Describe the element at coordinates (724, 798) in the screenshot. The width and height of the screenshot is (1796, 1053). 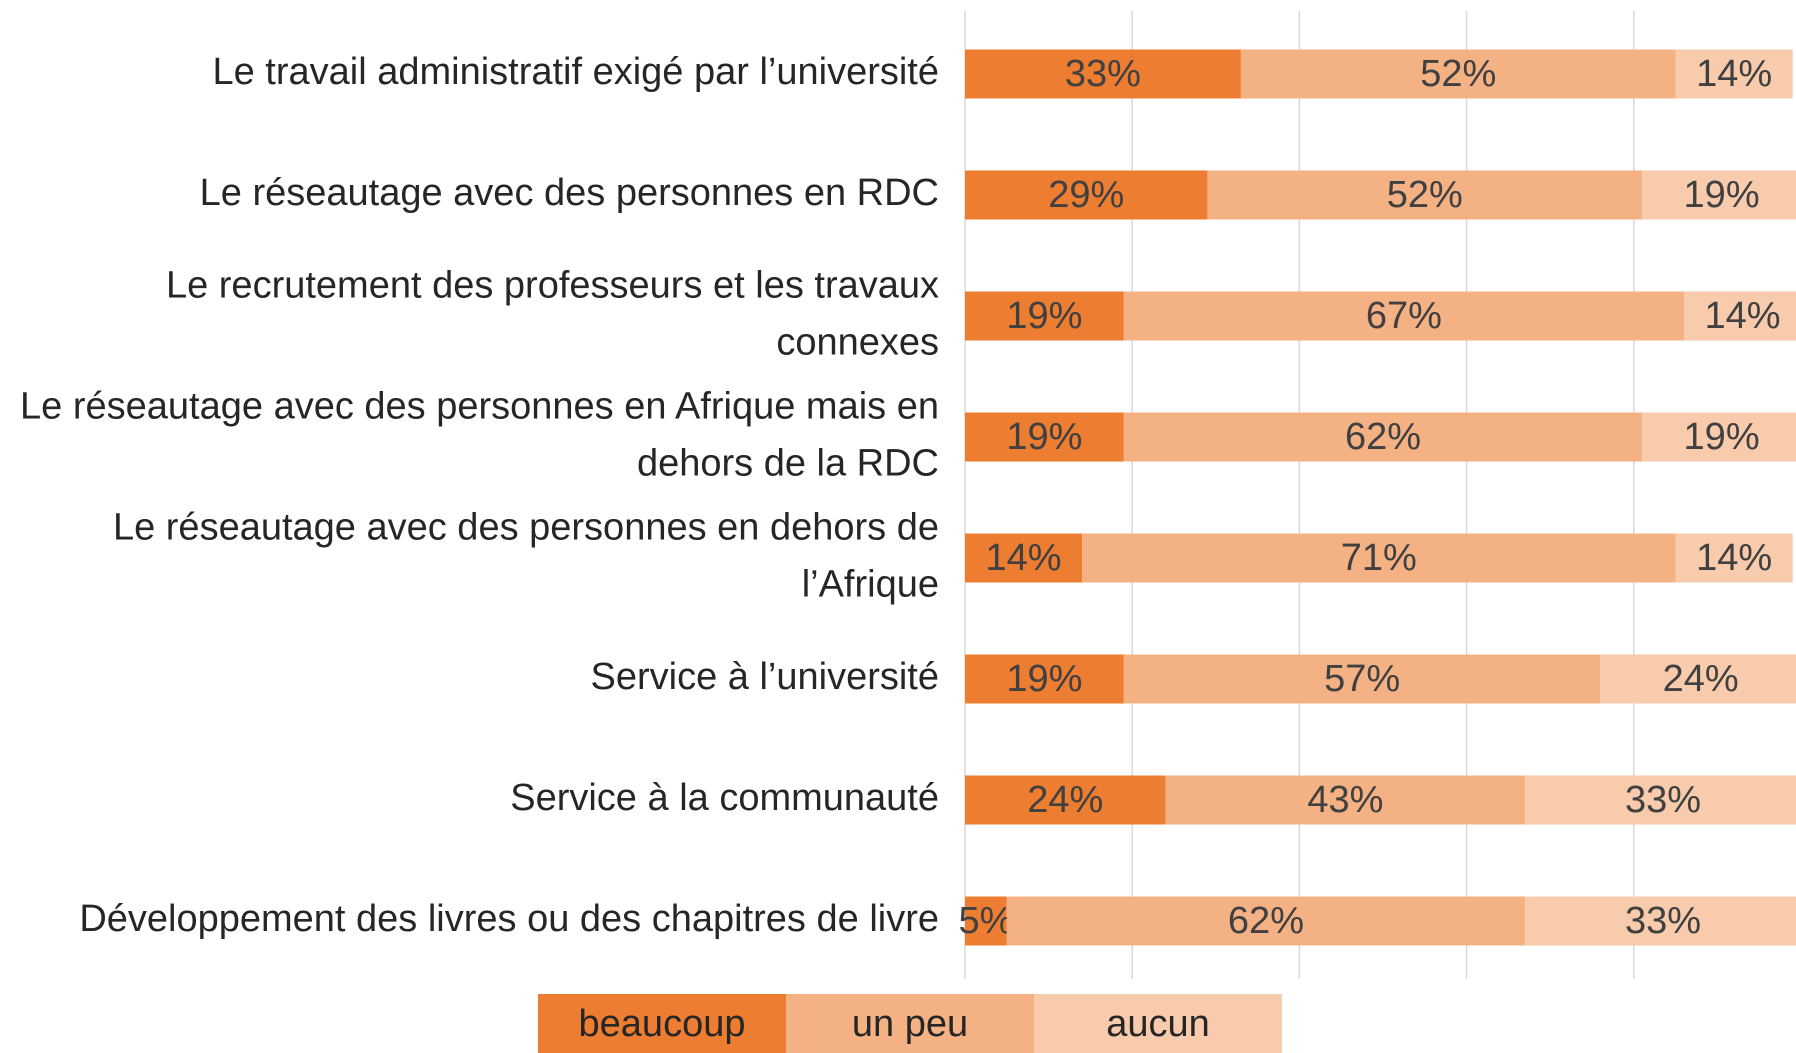
I see `category-label: Service à la communauté` at that location.